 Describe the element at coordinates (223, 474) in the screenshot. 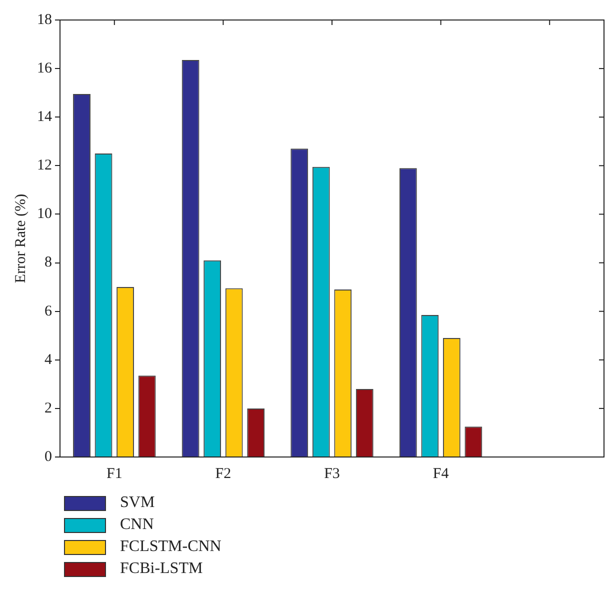

I see `x-tick-label: F2` at that location.